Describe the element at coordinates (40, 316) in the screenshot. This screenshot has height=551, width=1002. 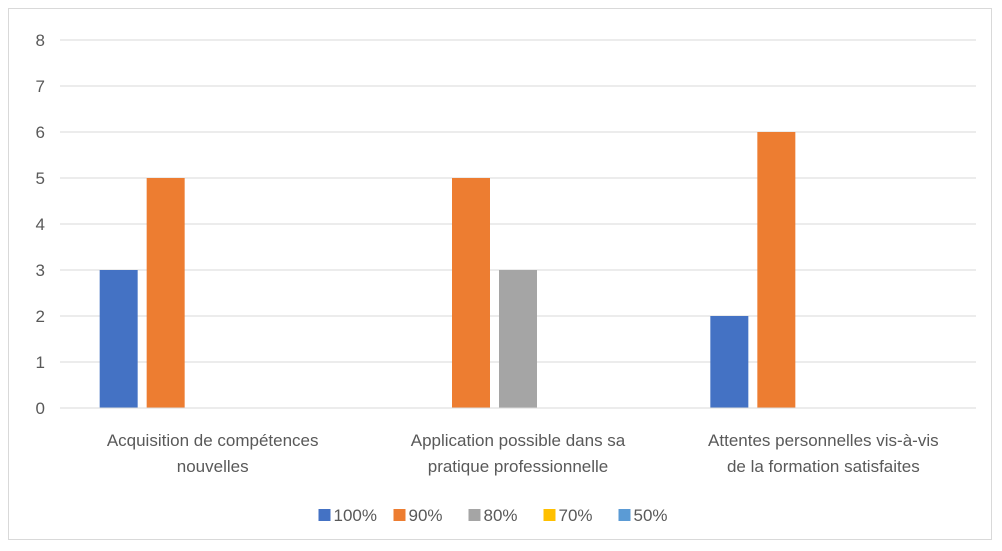
I see `y-tick-label: 2` at that location.